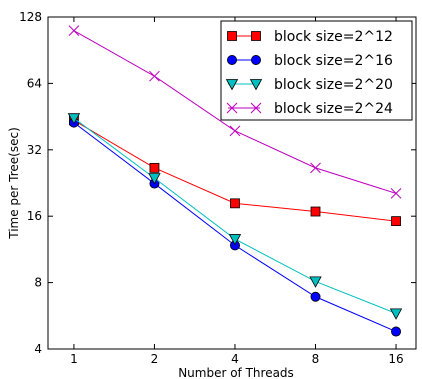 The height and width of the screenshot is (379, 422). I want to click on legend-label: block size=2^20, so click(333, 85).